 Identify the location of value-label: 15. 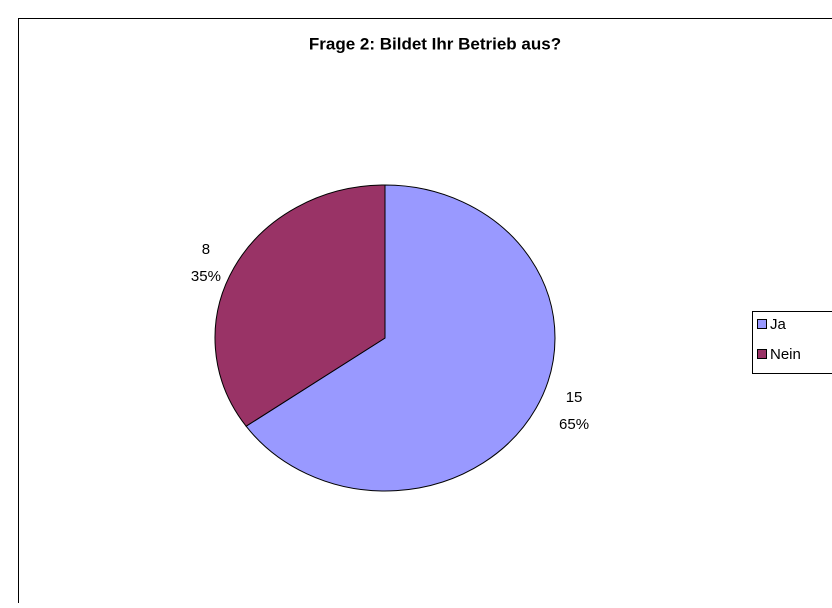
(574, 397).